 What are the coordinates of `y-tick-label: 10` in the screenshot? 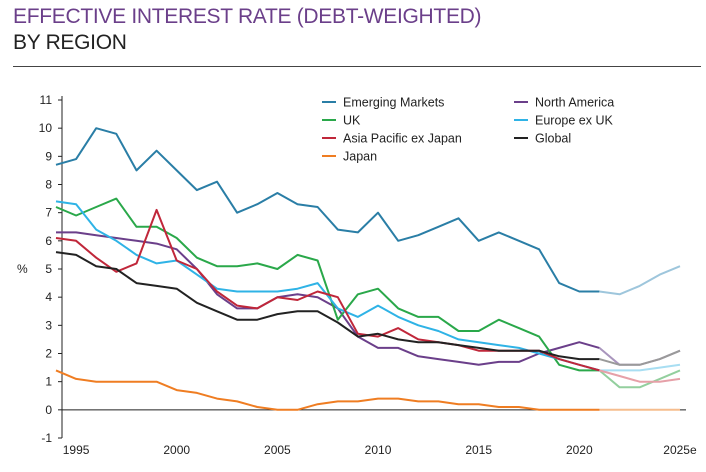 It's located at (46, 128).